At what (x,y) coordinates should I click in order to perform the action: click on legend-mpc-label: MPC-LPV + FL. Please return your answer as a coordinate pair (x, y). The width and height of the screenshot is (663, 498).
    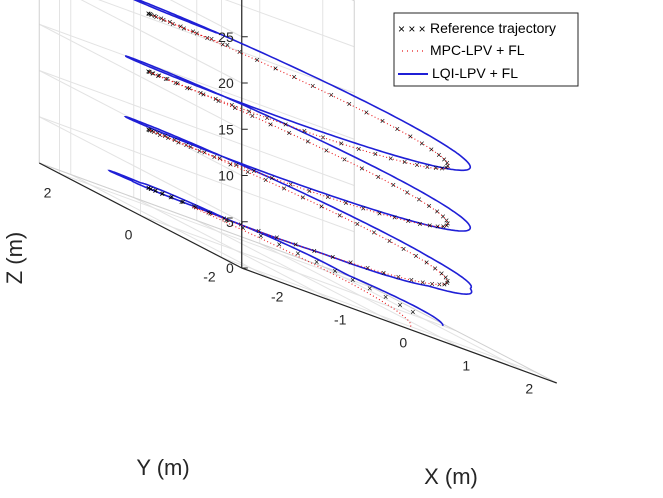
    Looking at the image, I should click on (477, 50).